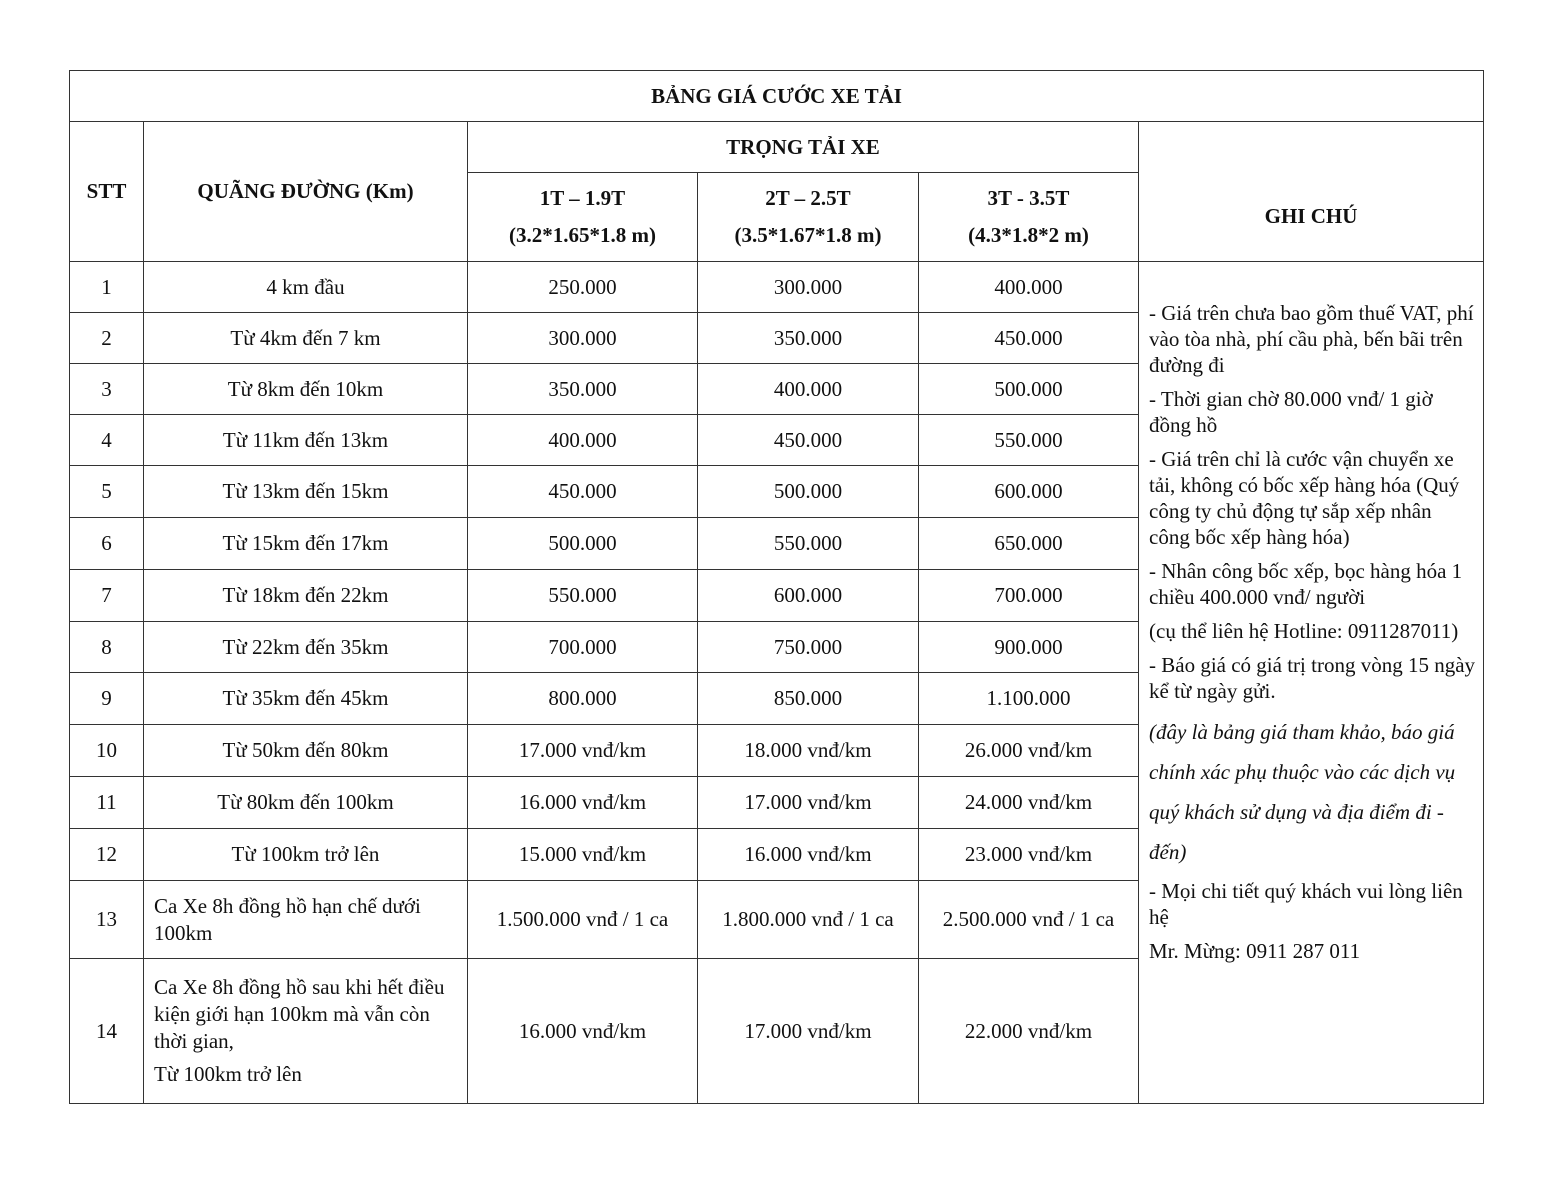 The image size is (1553, 1200). Describe the element at coordinates (808, 217) in the screenshot. I see `header-vehicle-2: 2T – 2.5T (3.5*1.67*1.8 m)` at that location.